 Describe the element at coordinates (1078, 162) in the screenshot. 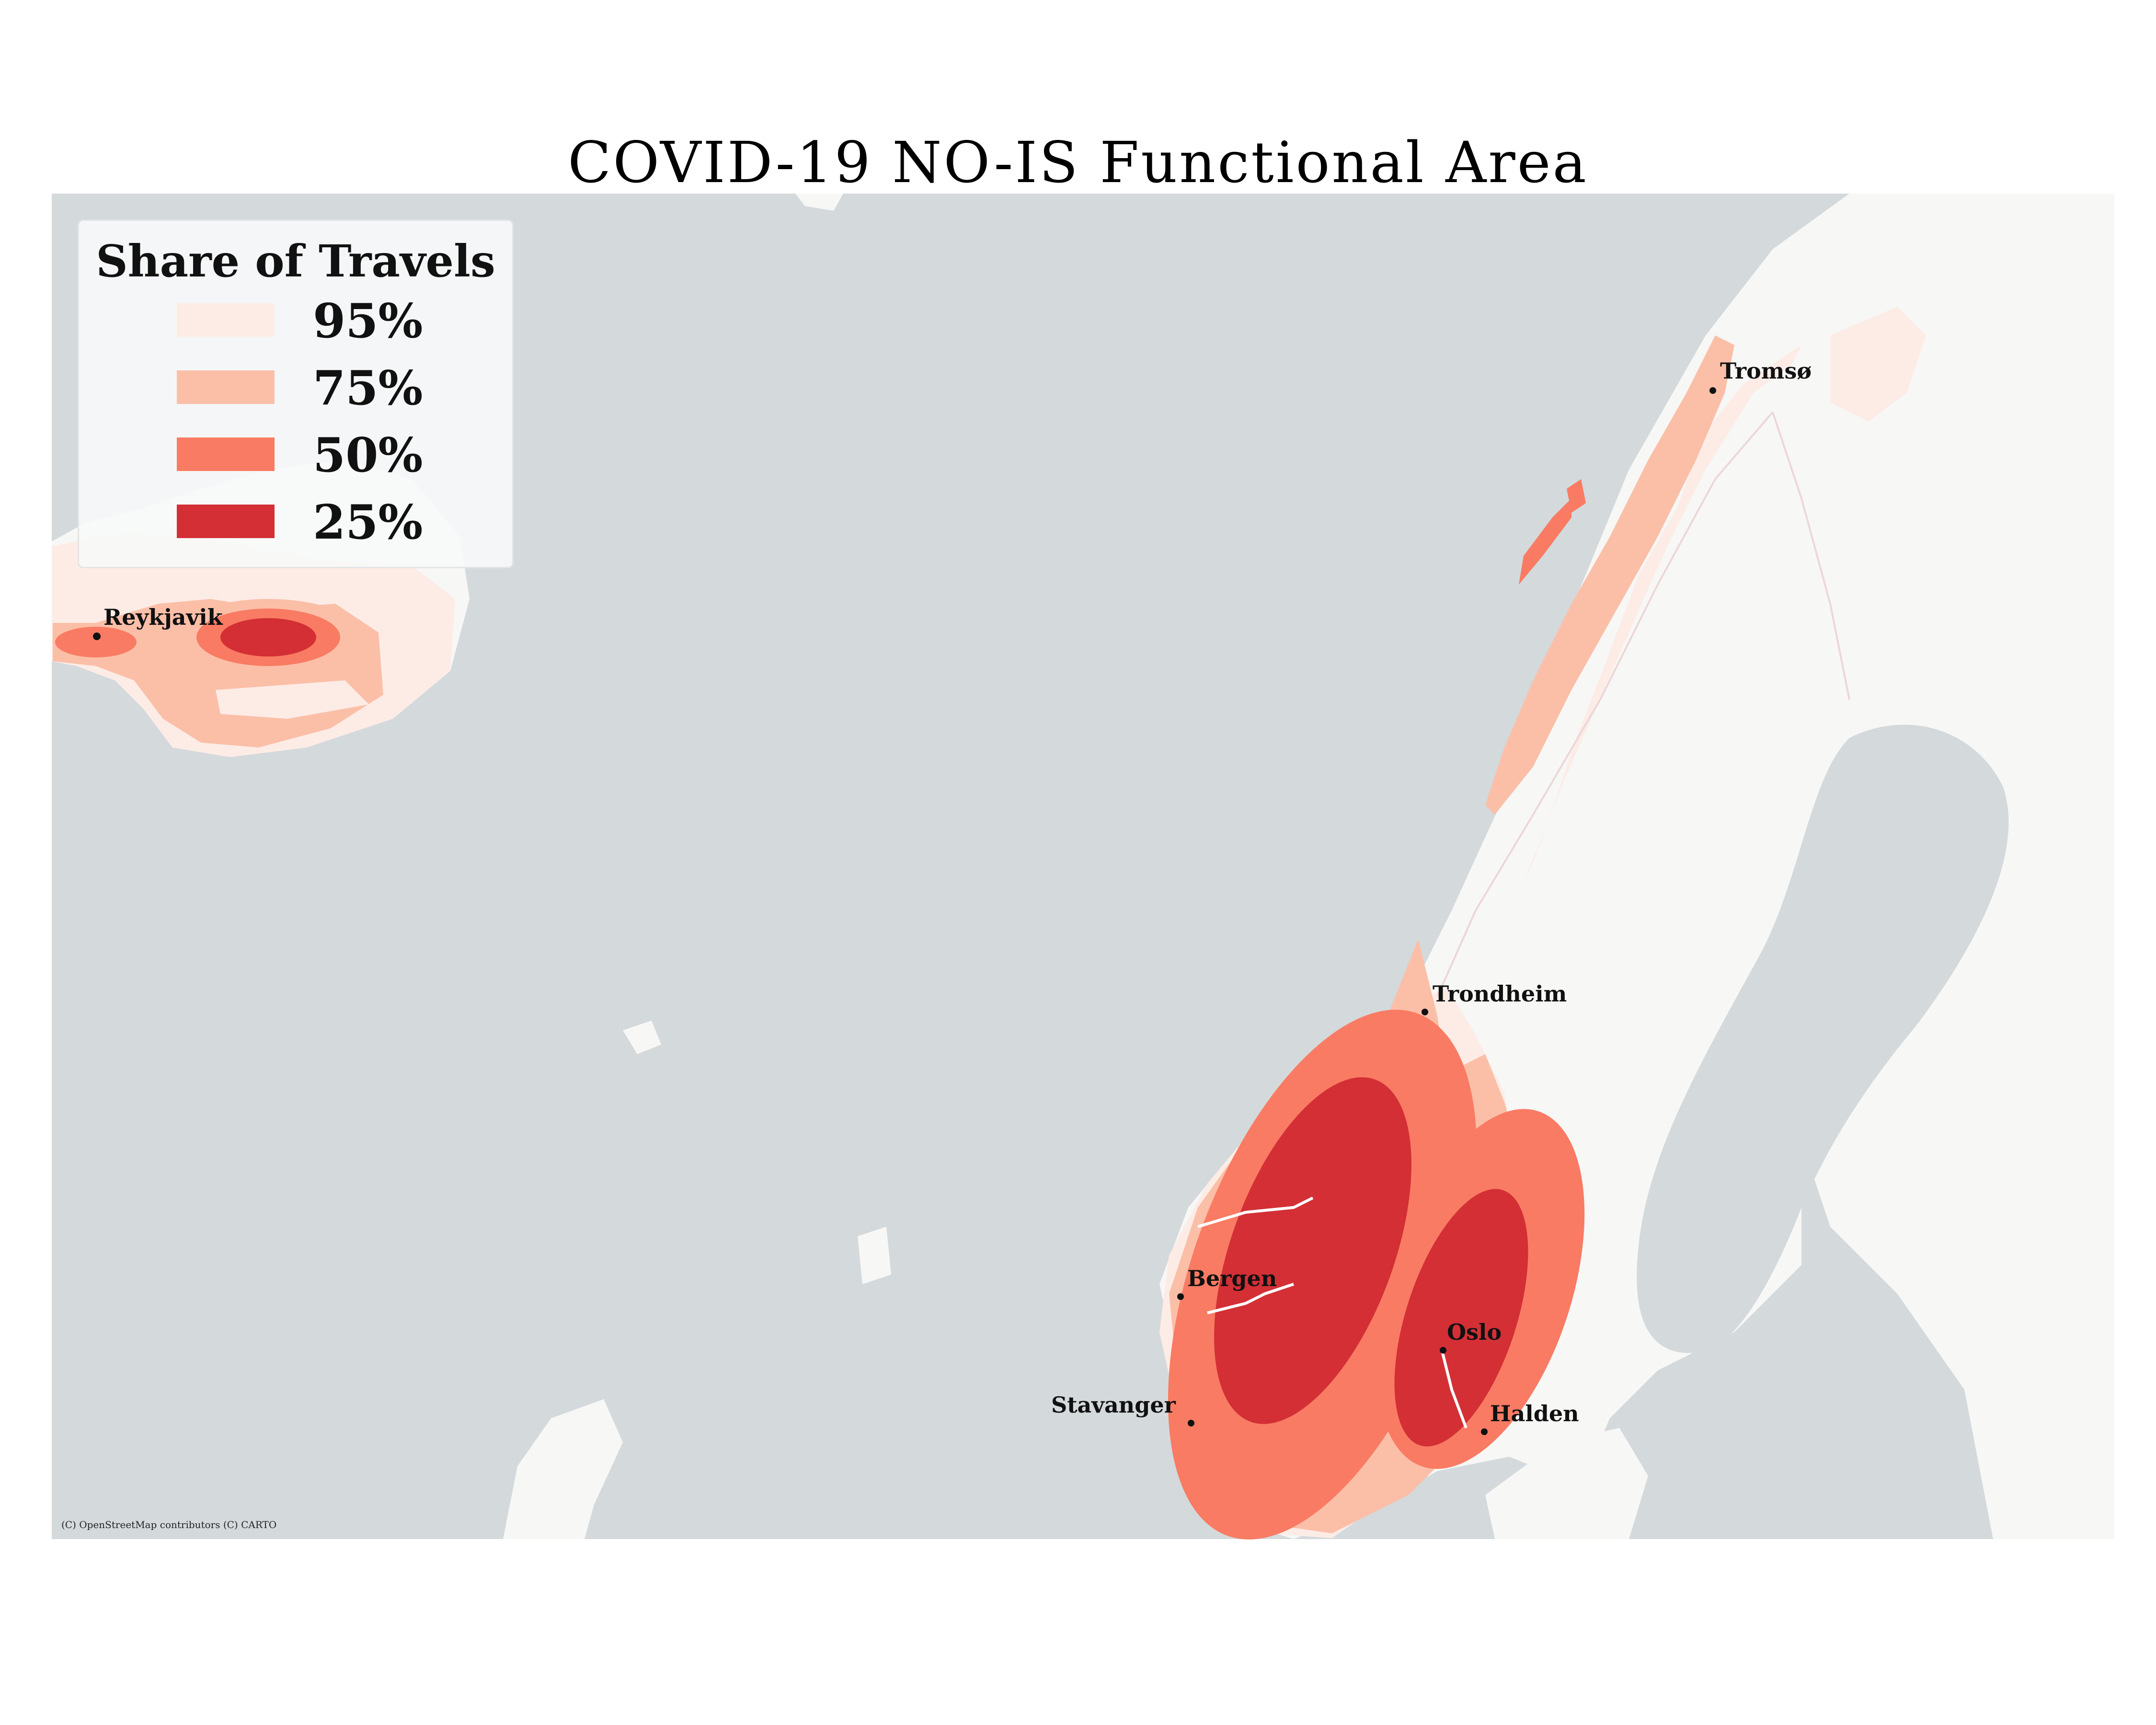

I see `page-title: COVID-19 NO-IS Functional Area` at that location.